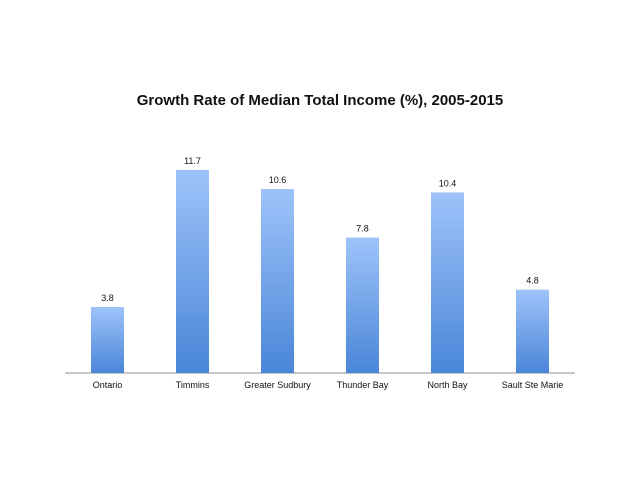 The image size is (640, 480). I want to click on value-label-timmins: 11.7, so click(192, 161).